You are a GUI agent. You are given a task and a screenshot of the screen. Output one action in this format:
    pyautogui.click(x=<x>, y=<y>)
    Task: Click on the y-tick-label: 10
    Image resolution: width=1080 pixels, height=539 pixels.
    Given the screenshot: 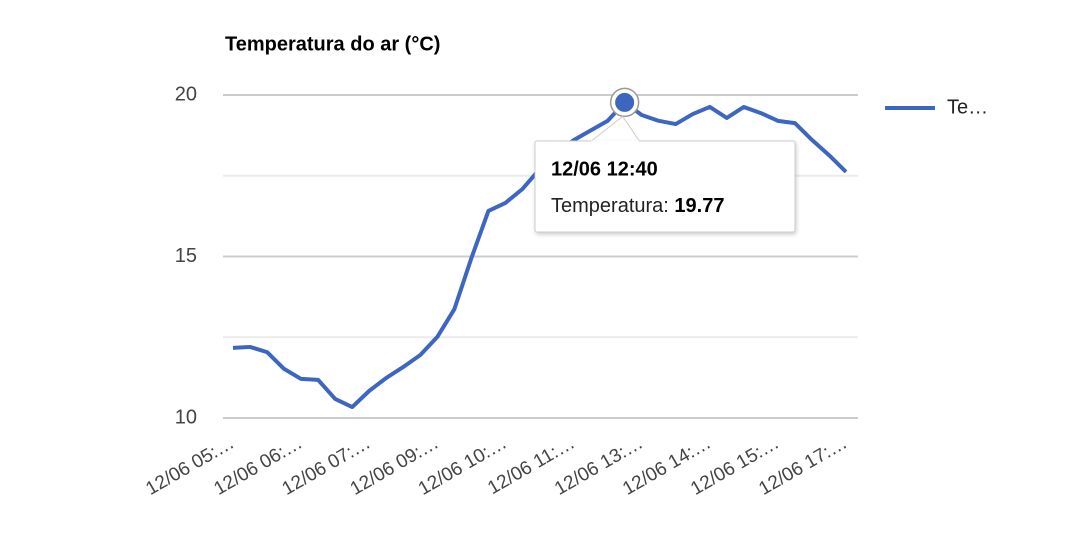 What is the action you would take?
    pyautogui.click(x=186, y=417)
    